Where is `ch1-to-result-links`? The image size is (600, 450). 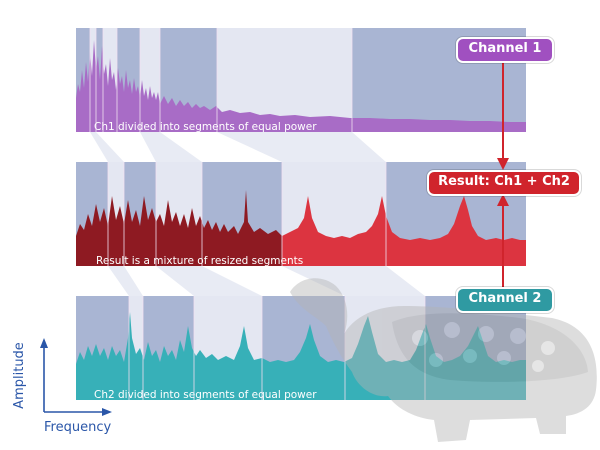
ch1-to-result-links is located at coordinates (238, 147).